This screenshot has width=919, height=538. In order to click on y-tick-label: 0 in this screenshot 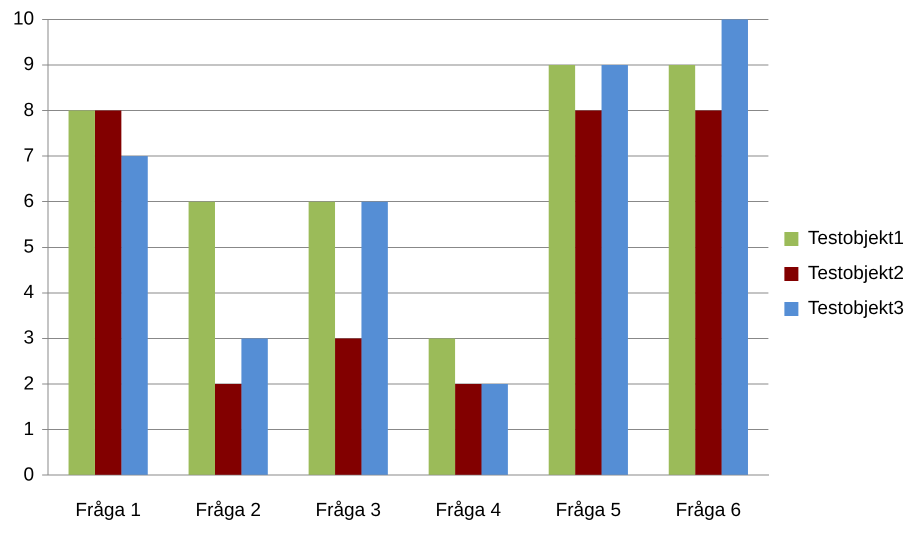, I will do `click(29, 475)`.